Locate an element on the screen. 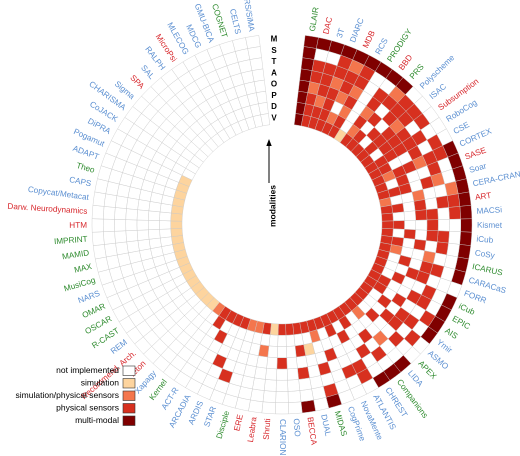  legend-label: physical sensors is located at coordinates (87, 408).